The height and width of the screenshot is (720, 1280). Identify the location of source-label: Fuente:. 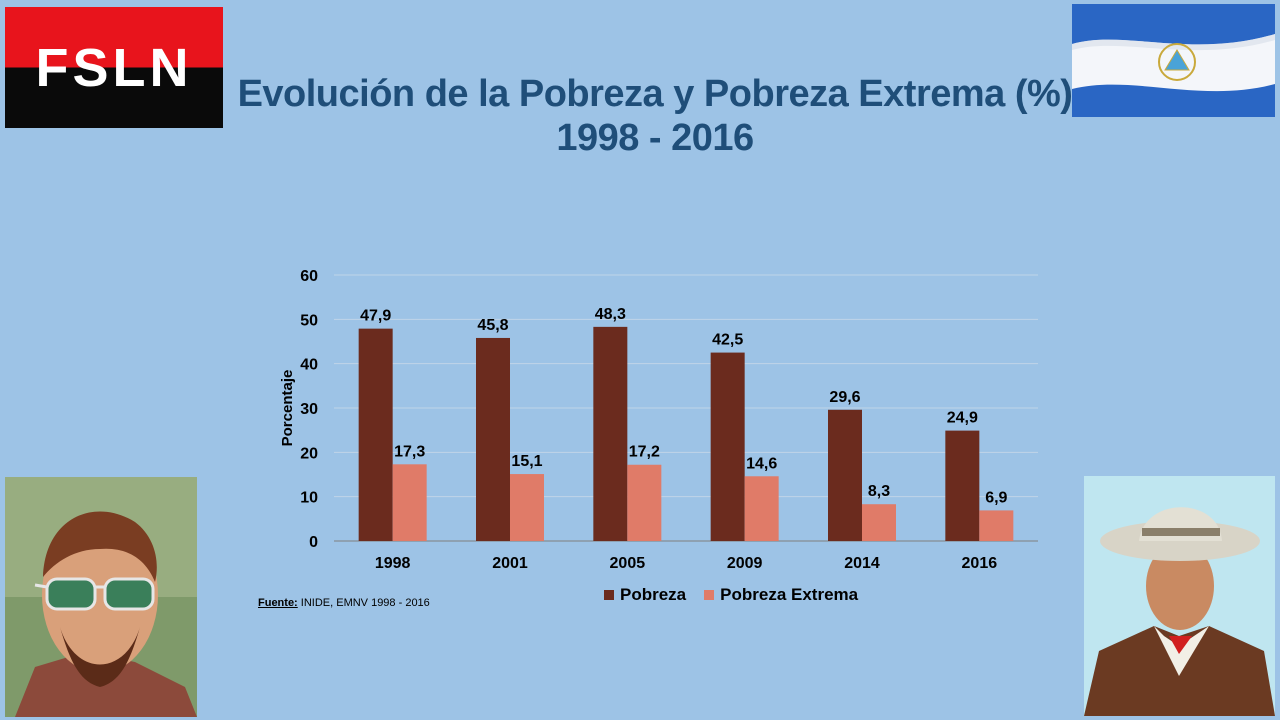
(278, 603).